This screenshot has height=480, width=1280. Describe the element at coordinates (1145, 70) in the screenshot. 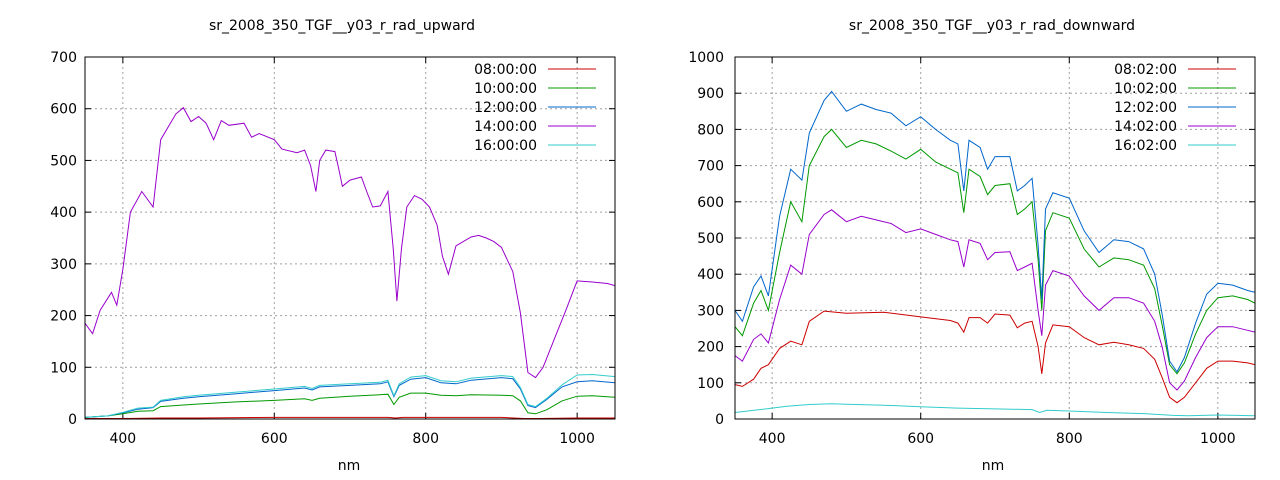

I see `legend-label: 08:02:00` at that location.